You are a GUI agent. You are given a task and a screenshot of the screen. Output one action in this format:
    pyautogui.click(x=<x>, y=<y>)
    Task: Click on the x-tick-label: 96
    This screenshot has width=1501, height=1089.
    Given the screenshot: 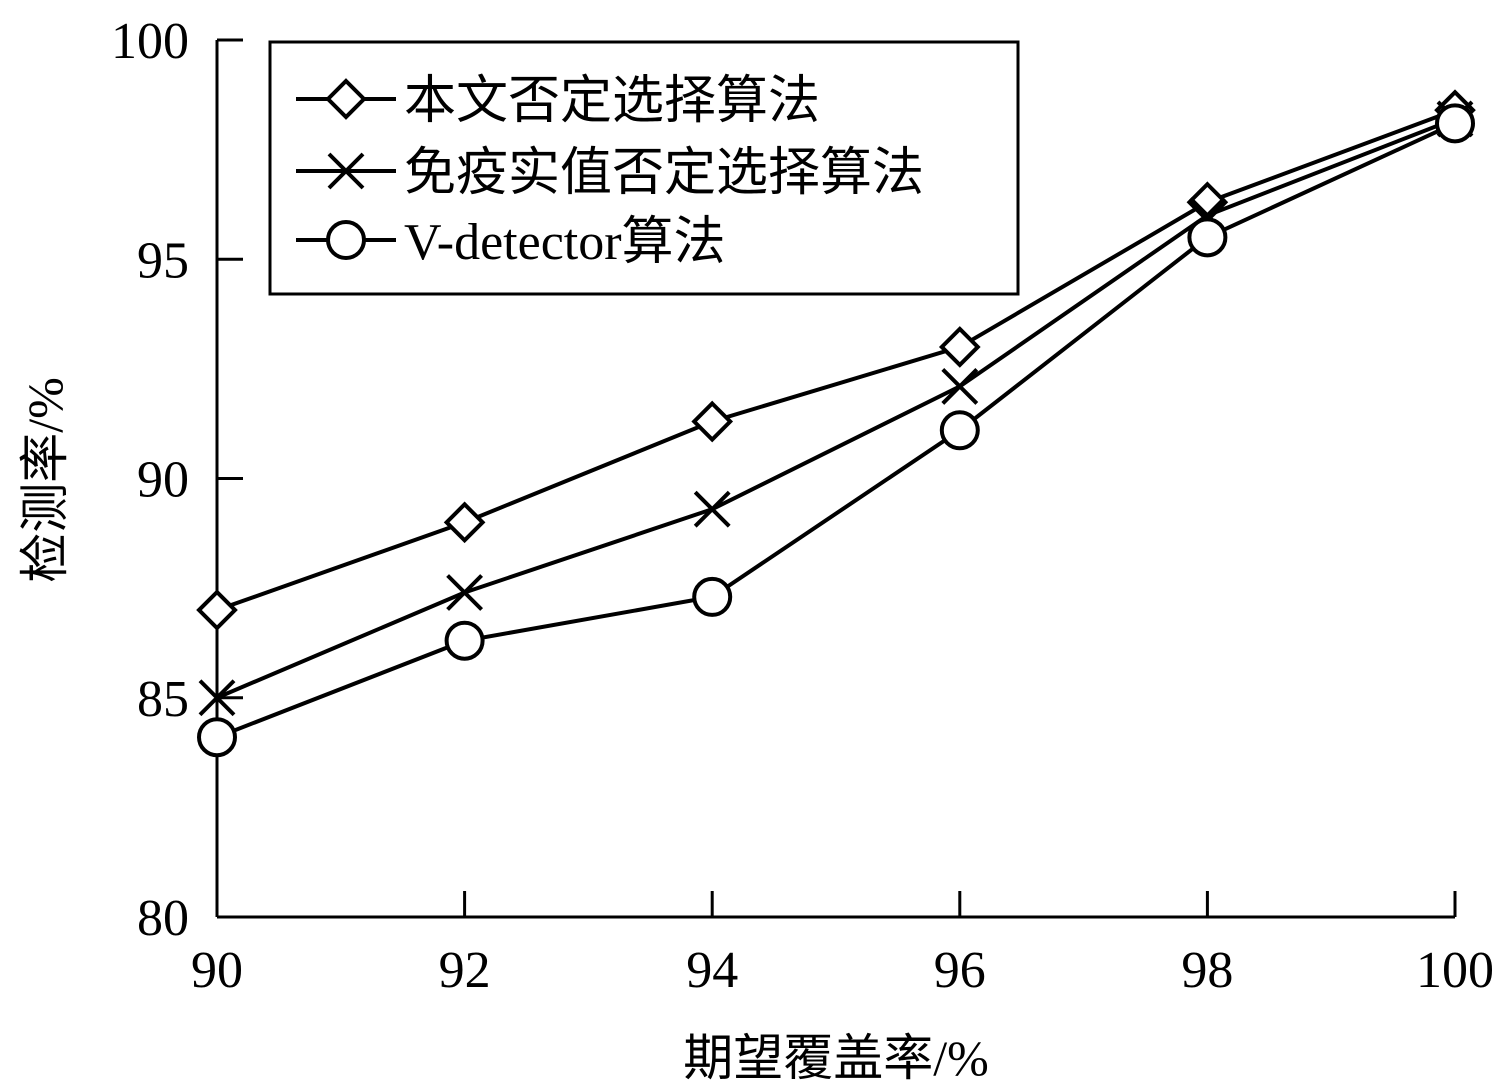 What is the action you would take?
    pyautogui.click(x=960, y=970)
    